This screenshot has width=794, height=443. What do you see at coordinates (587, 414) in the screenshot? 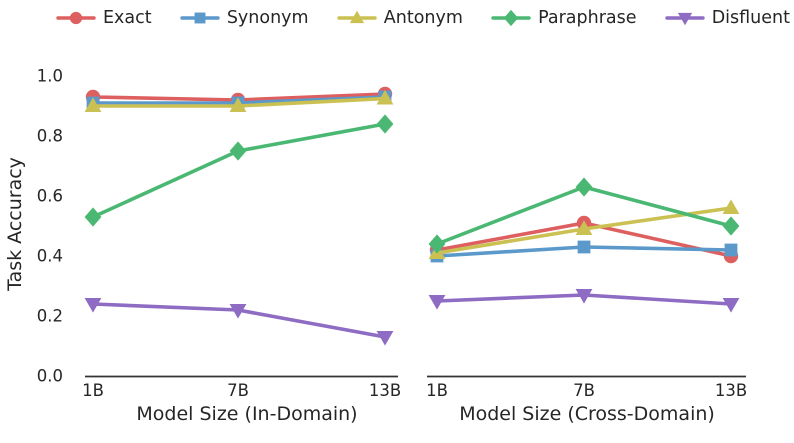
I see `x-axis-label: Model Size (Cross-Domain)` at bounding box center [587, 414].